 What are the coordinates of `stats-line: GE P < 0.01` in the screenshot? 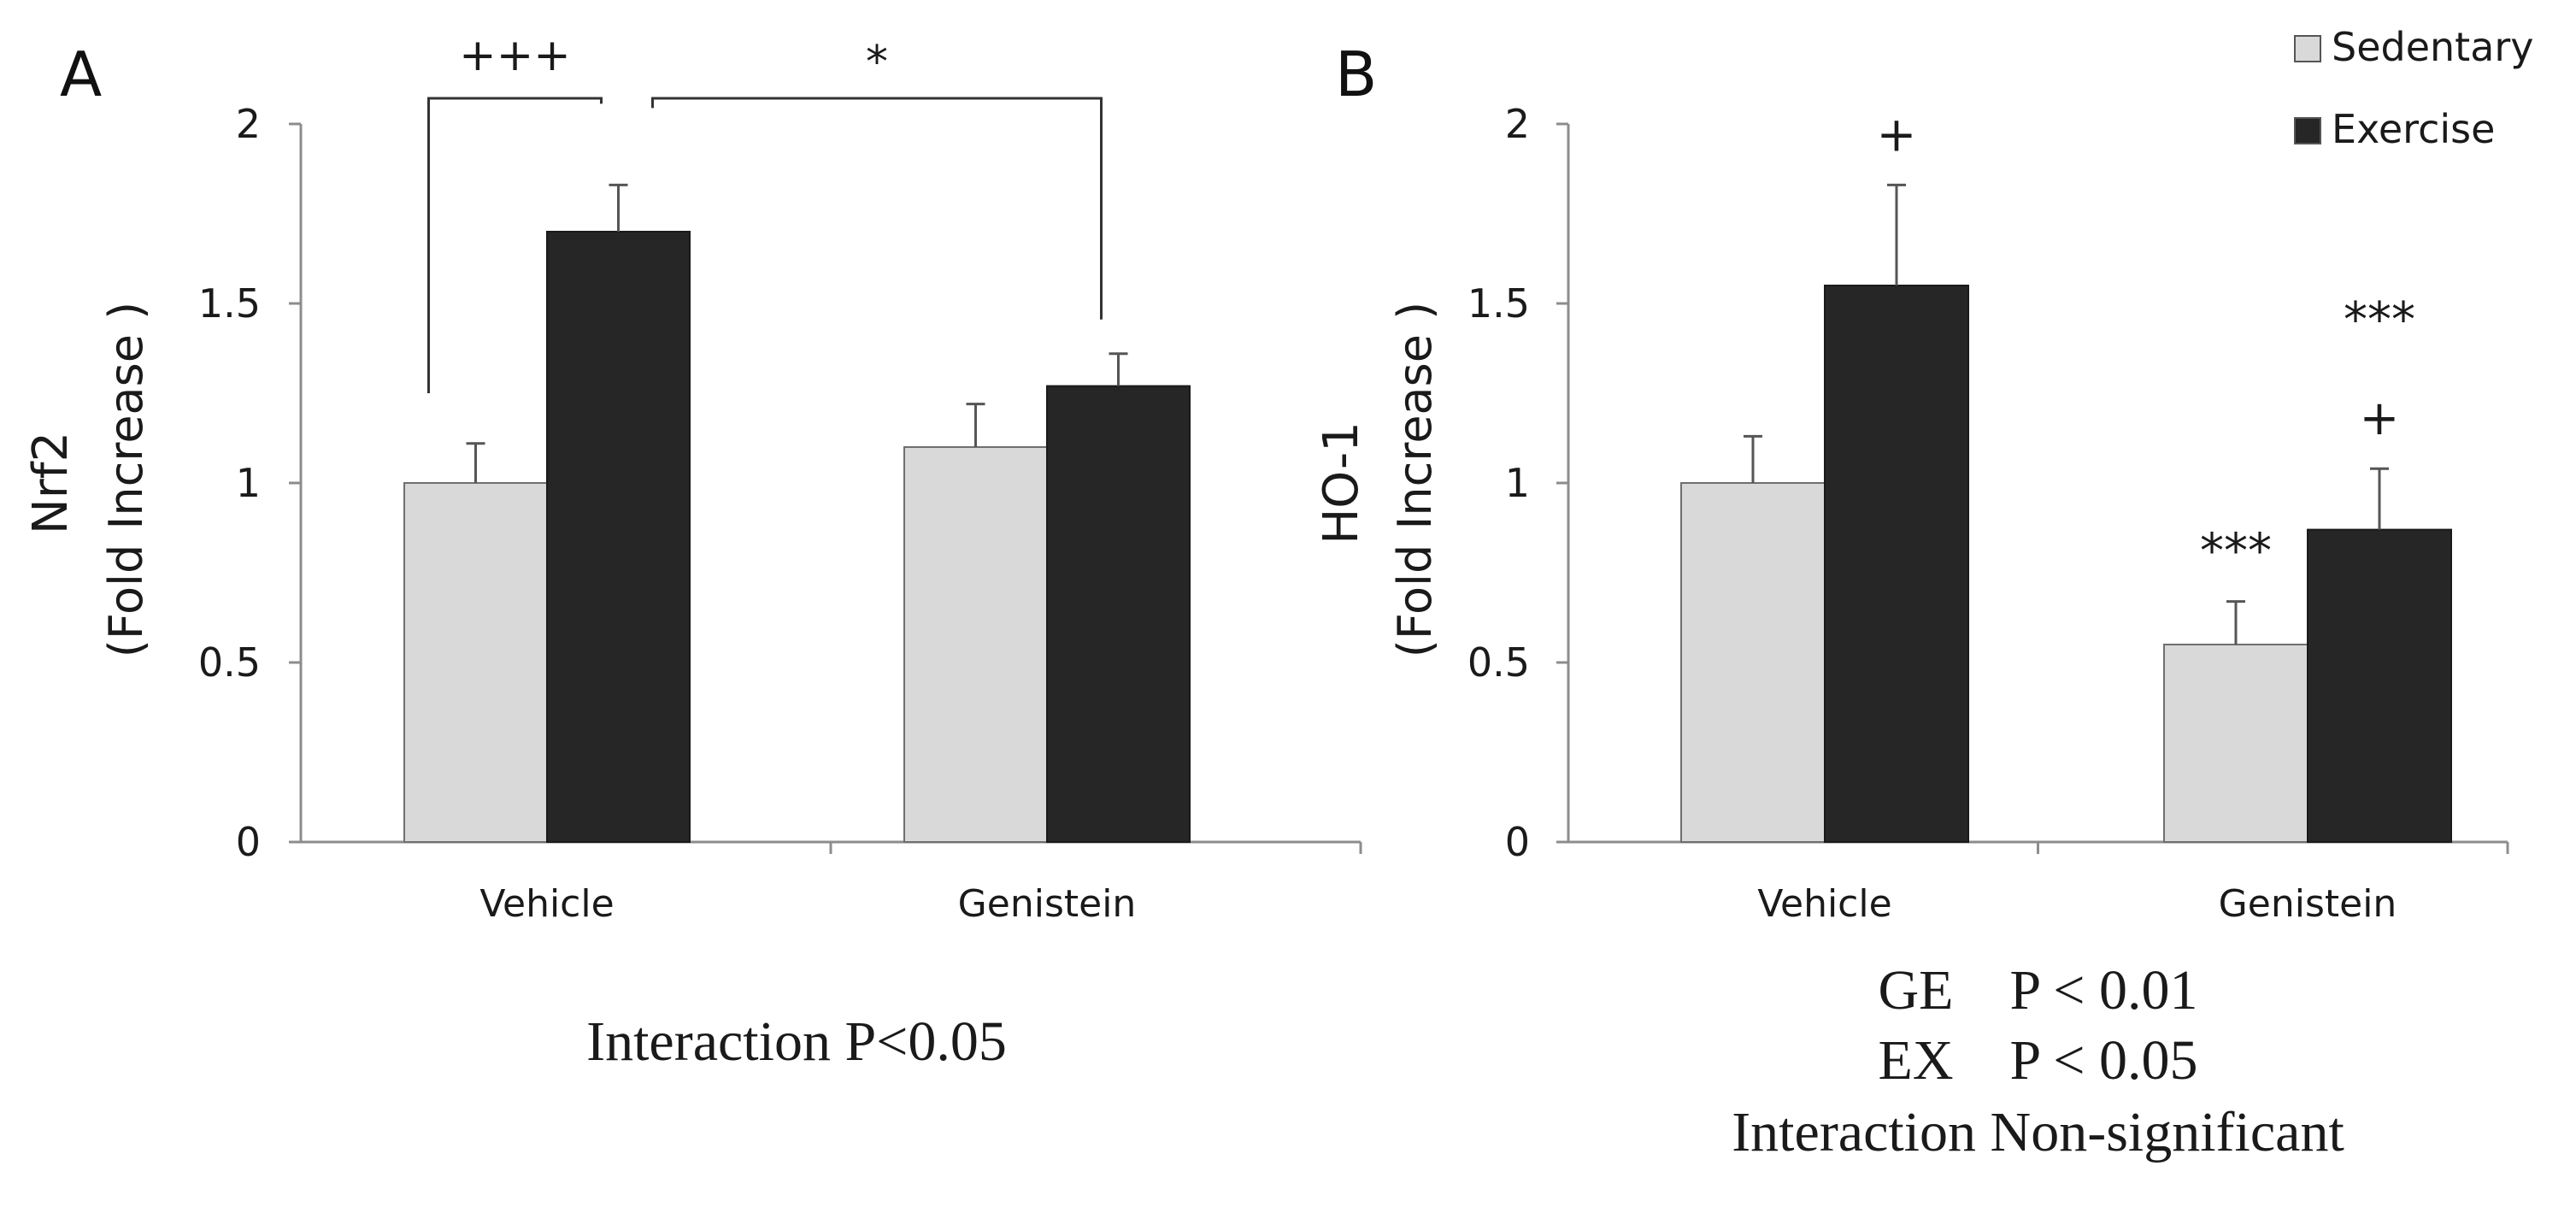 It's located at (2038, 990).